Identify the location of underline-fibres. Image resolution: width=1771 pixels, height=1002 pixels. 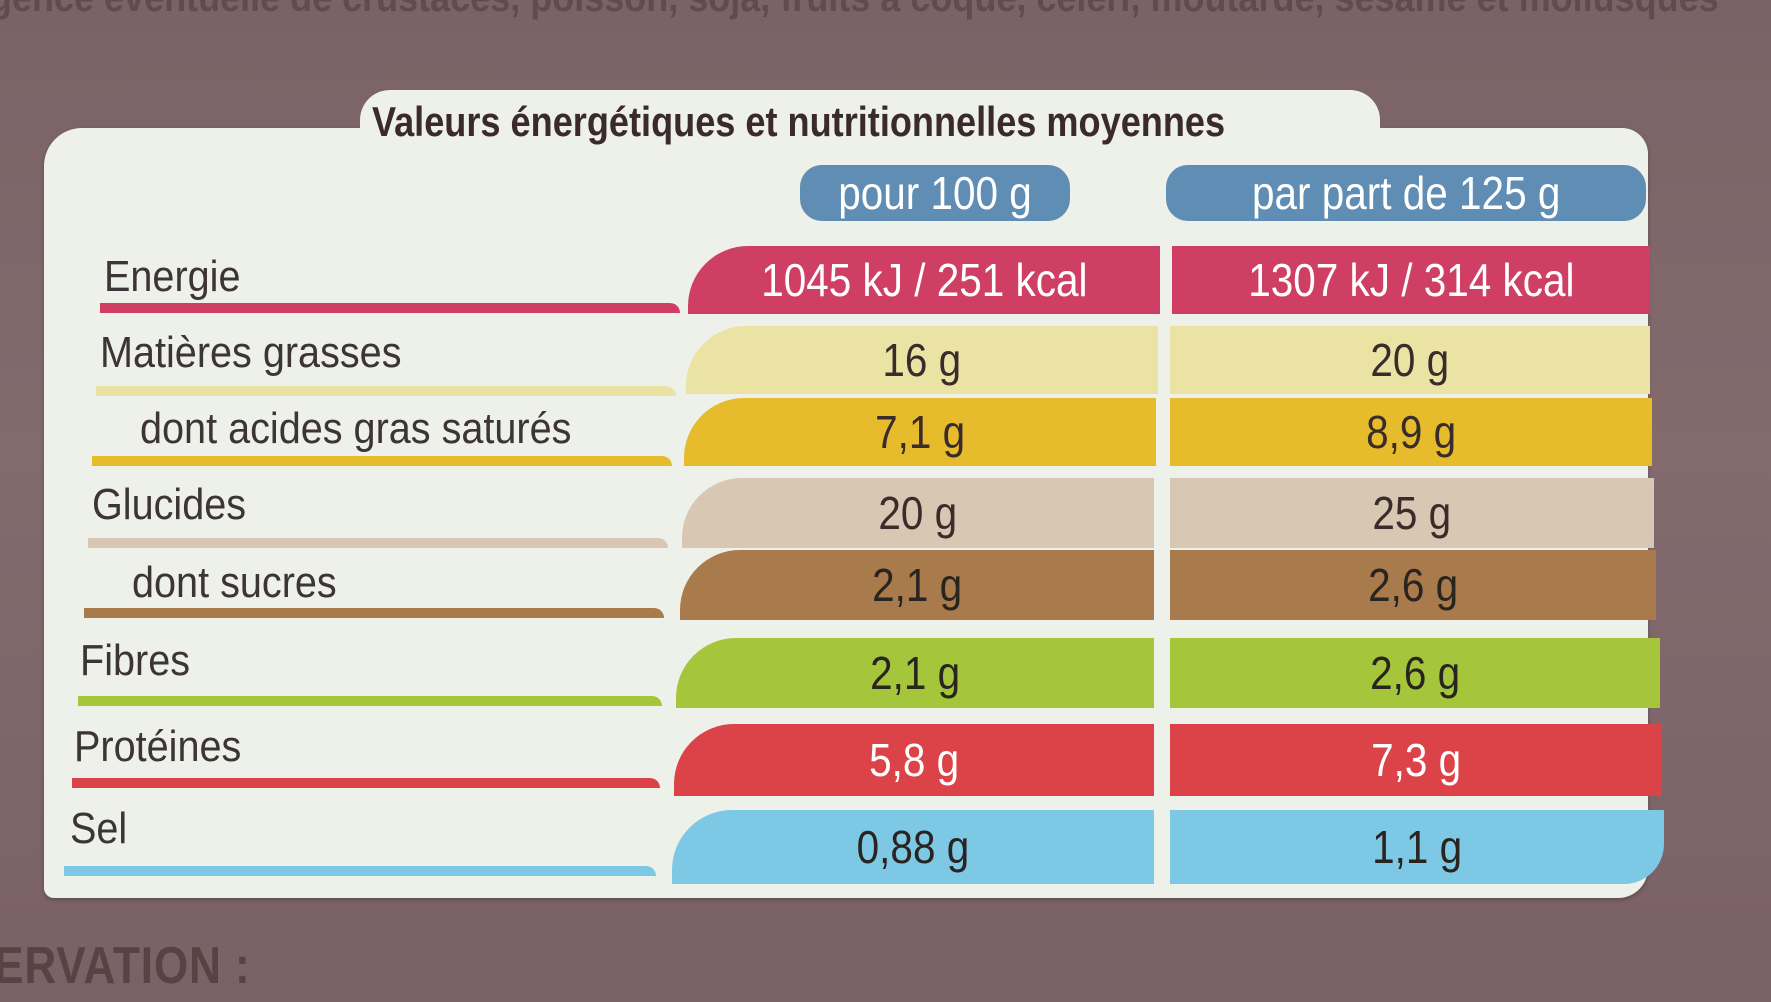
(370, 701).